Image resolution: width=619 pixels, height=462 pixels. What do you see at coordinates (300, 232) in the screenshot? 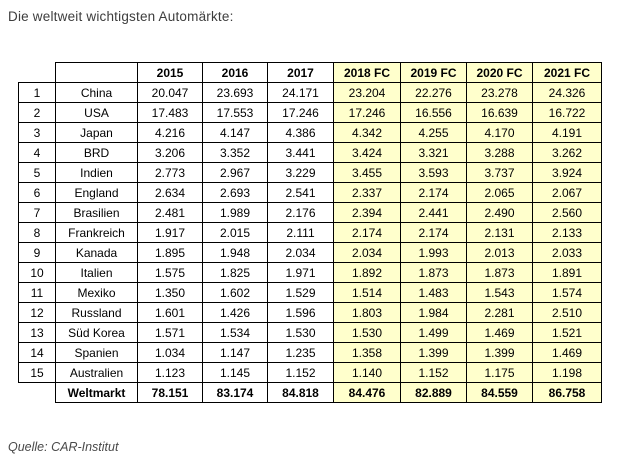
I see `value-cell: 2.111` at bounding box center [300, 232].